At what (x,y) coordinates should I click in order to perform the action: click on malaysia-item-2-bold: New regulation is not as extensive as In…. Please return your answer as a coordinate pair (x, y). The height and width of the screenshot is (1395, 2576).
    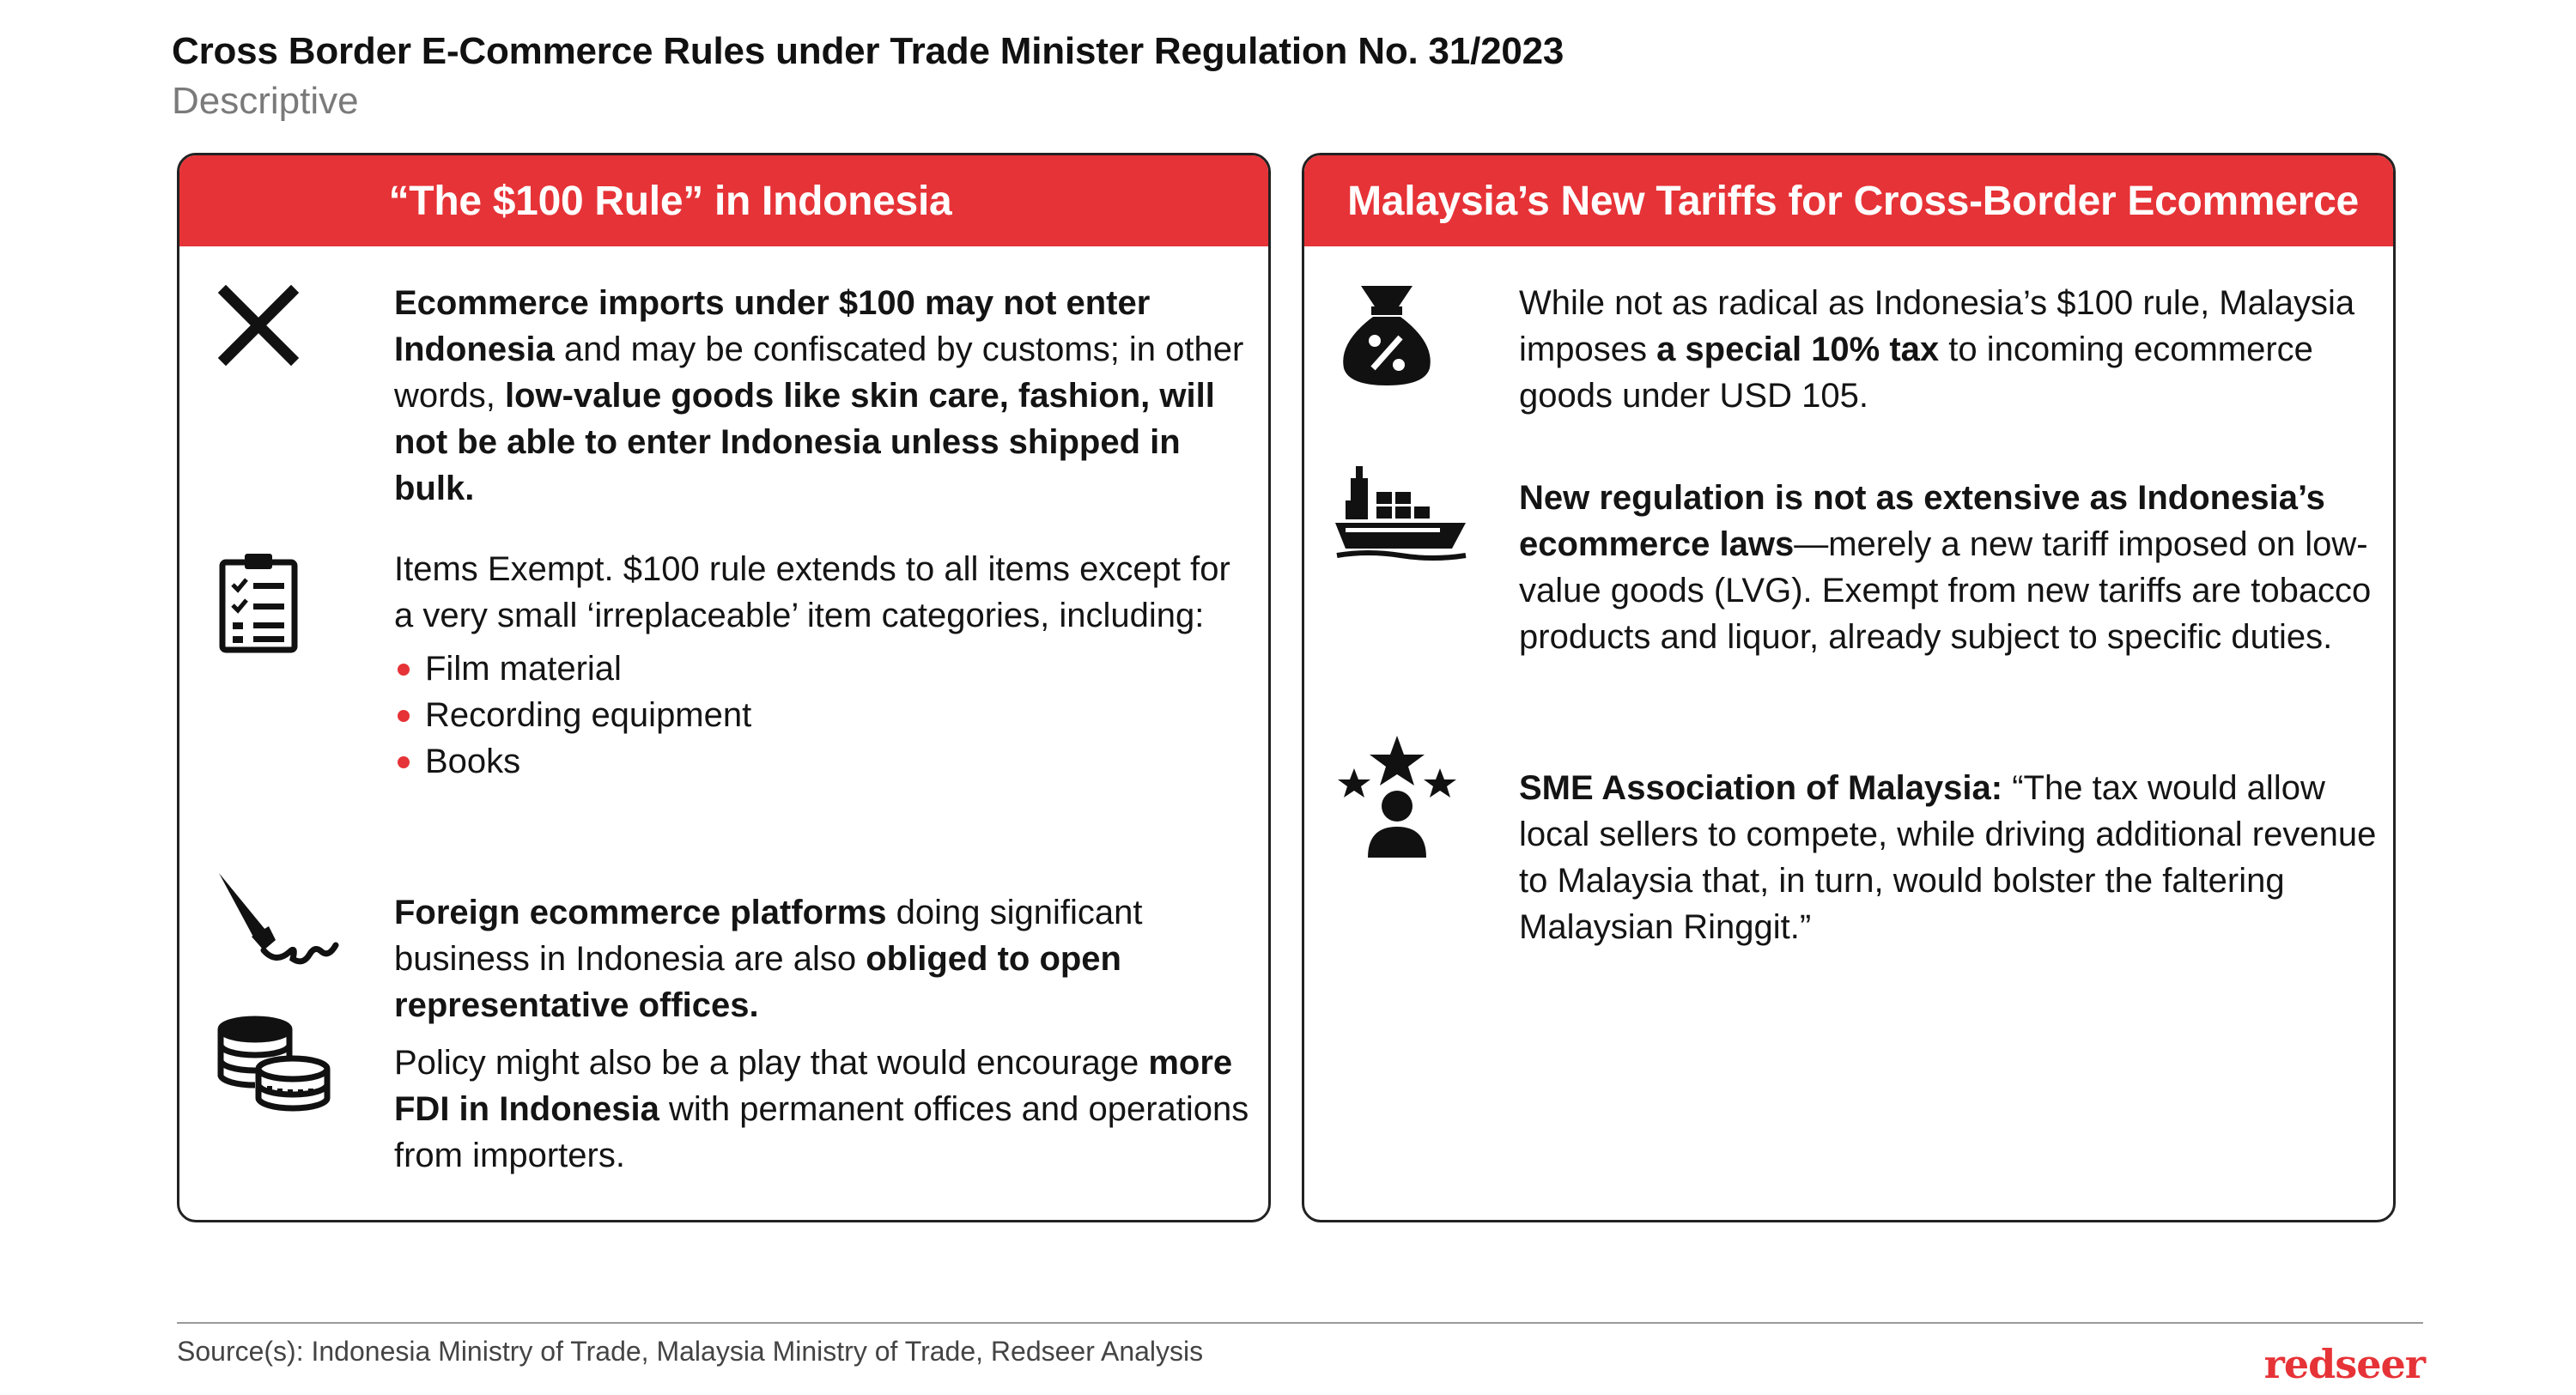
    Looking at the image, I should click on (1922, 521).